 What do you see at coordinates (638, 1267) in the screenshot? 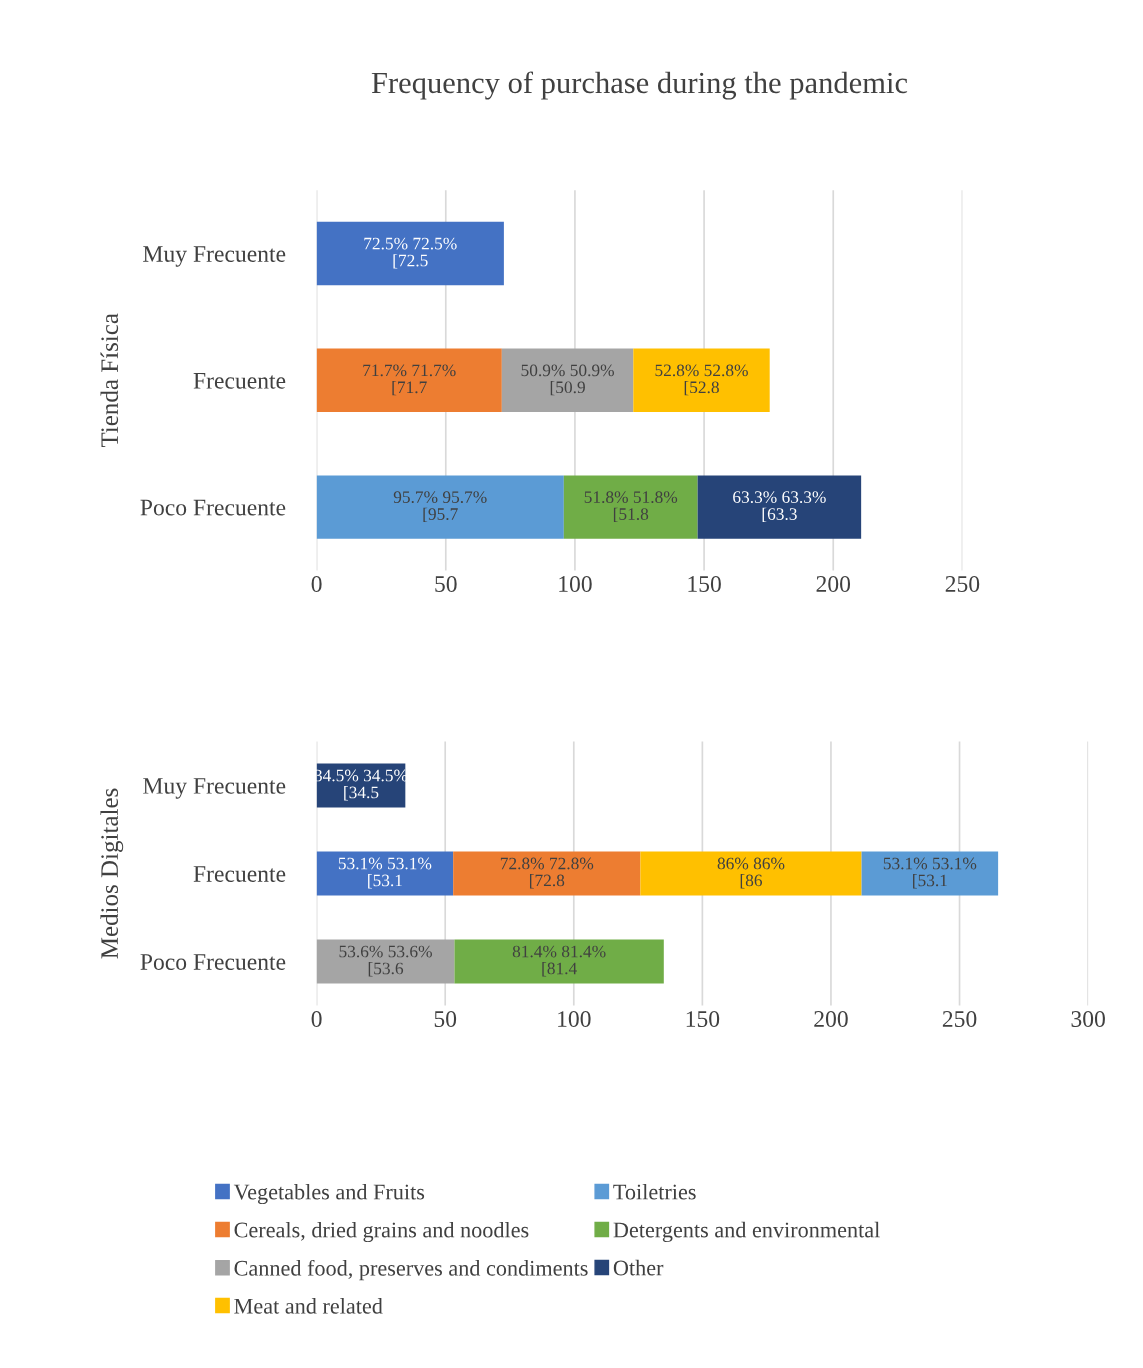
I see `legend-label: Other` at bounding box center [638, 1267].